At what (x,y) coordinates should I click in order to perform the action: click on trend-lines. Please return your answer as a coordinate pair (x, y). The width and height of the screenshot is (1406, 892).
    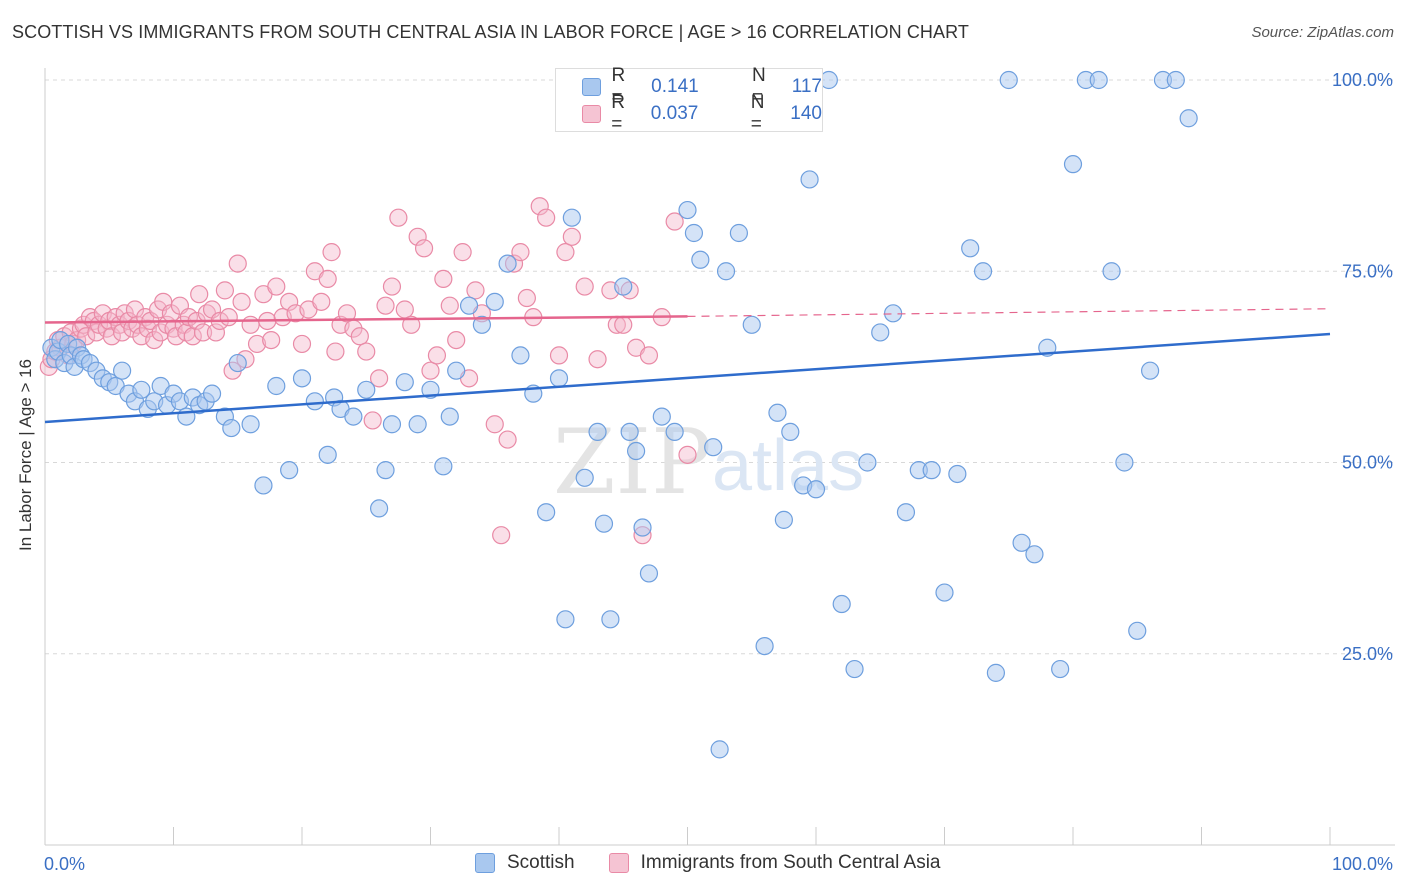
    Looking at the image, I should click on (687, 366).